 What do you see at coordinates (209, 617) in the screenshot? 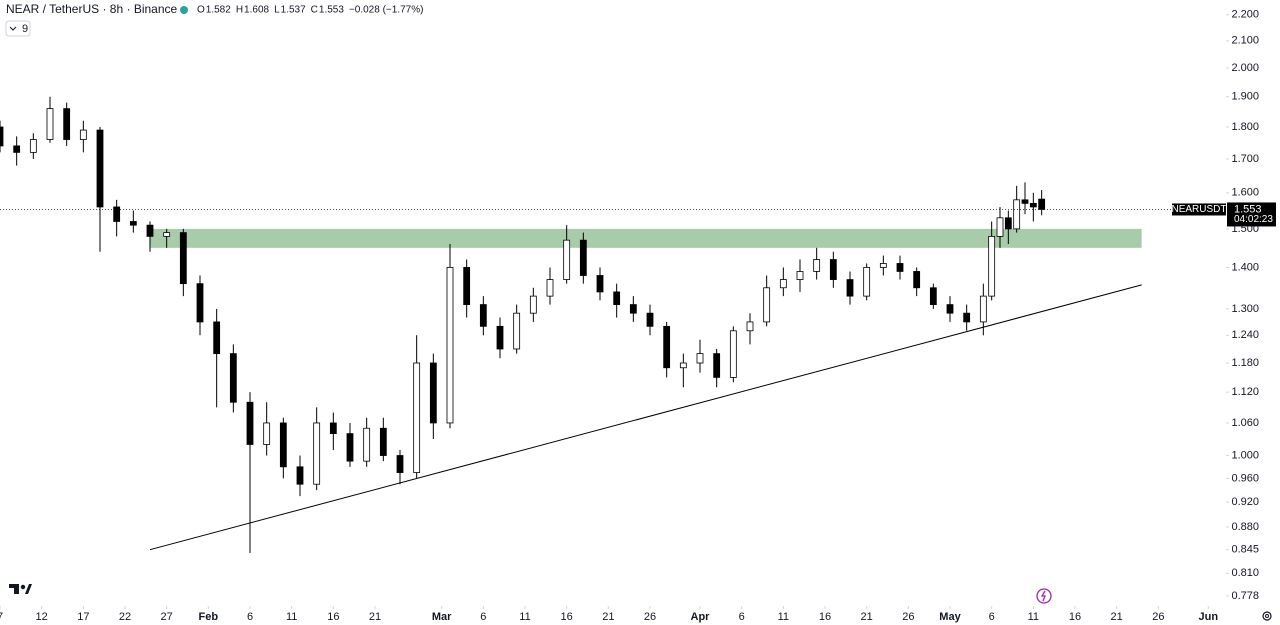
I see `x-tick-label: Feb` at bounding box center [209, 617].